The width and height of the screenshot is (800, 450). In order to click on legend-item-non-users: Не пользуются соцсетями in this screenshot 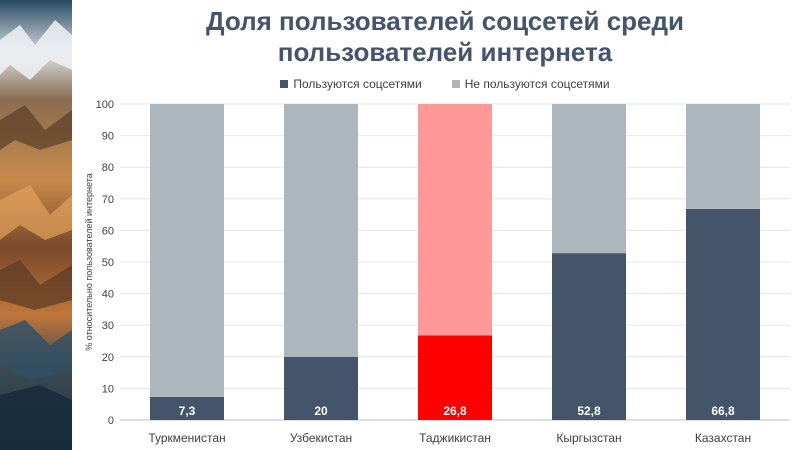, I will do `click(530, 84)`.